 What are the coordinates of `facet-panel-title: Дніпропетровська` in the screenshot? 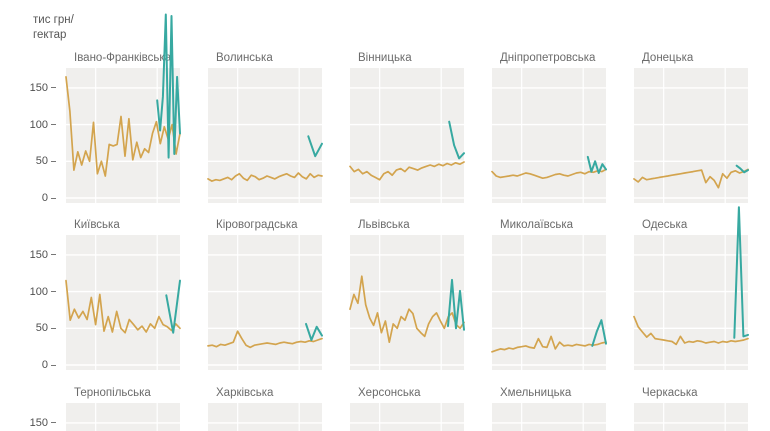 It's located at (548, 58).